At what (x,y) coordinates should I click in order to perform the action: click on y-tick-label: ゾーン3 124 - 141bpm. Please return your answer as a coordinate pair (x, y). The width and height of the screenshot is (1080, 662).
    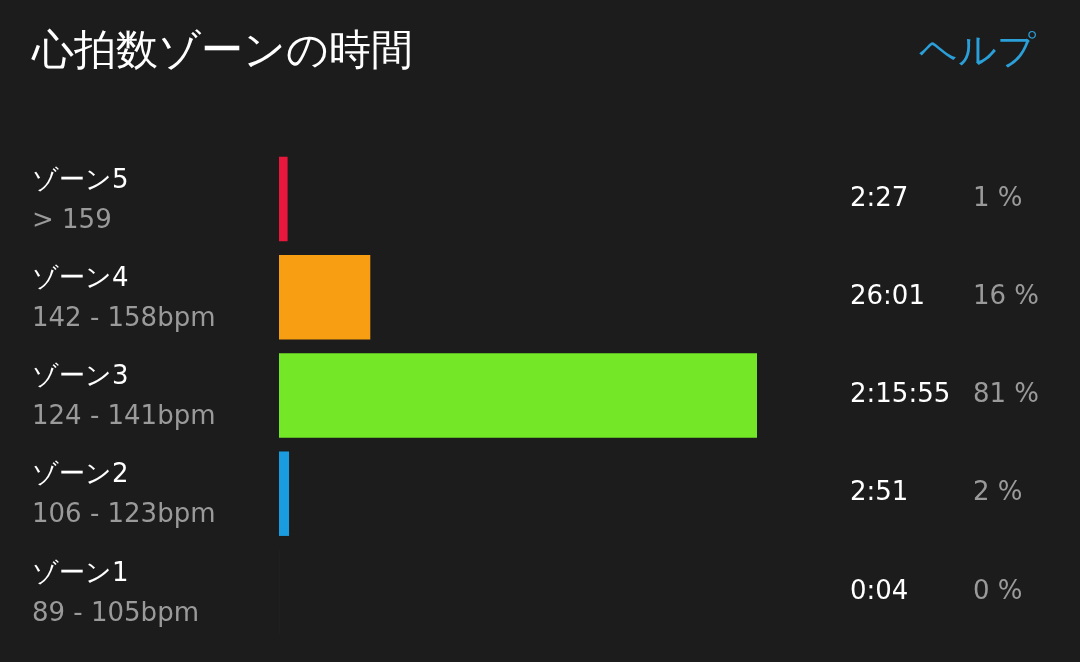
    Looking at the image, I should click on (124, 395).